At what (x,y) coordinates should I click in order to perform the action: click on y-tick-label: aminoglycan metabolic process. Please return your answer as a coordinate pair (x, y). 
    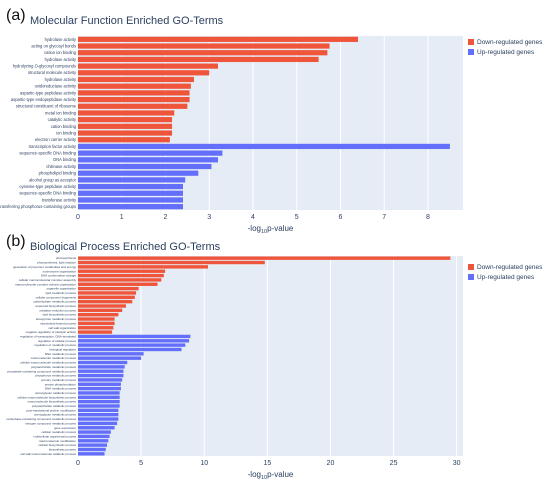
    Looking at the image, I should click on (55, 415).